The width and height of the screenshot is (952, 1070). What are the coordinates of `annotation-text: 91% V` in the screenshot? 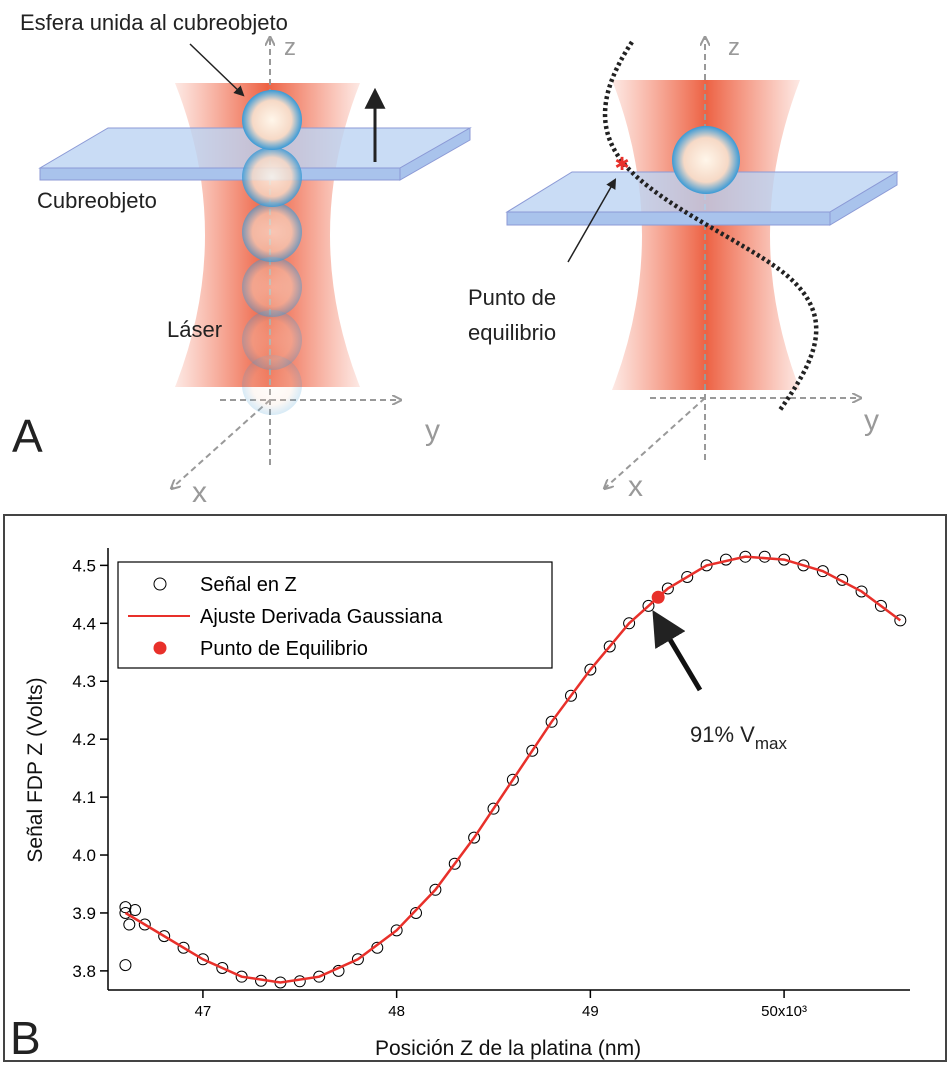 It's located at (722, 734).